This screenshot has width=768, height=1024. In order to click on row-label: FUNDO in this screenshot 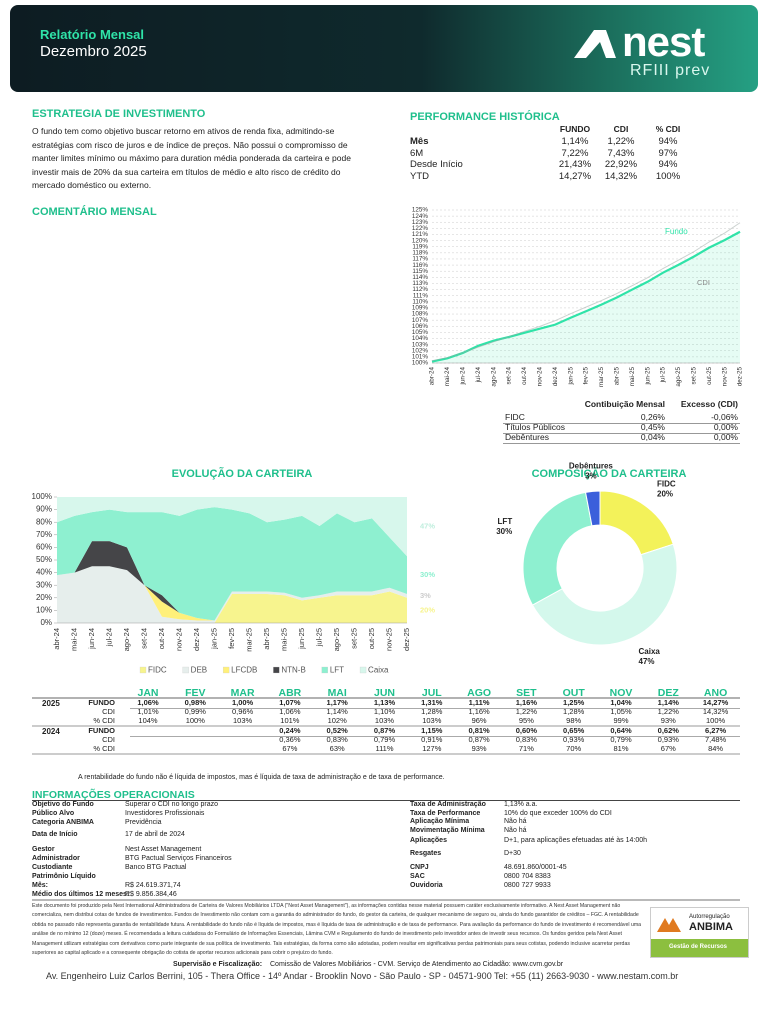, I will do `click(101, 702)`.